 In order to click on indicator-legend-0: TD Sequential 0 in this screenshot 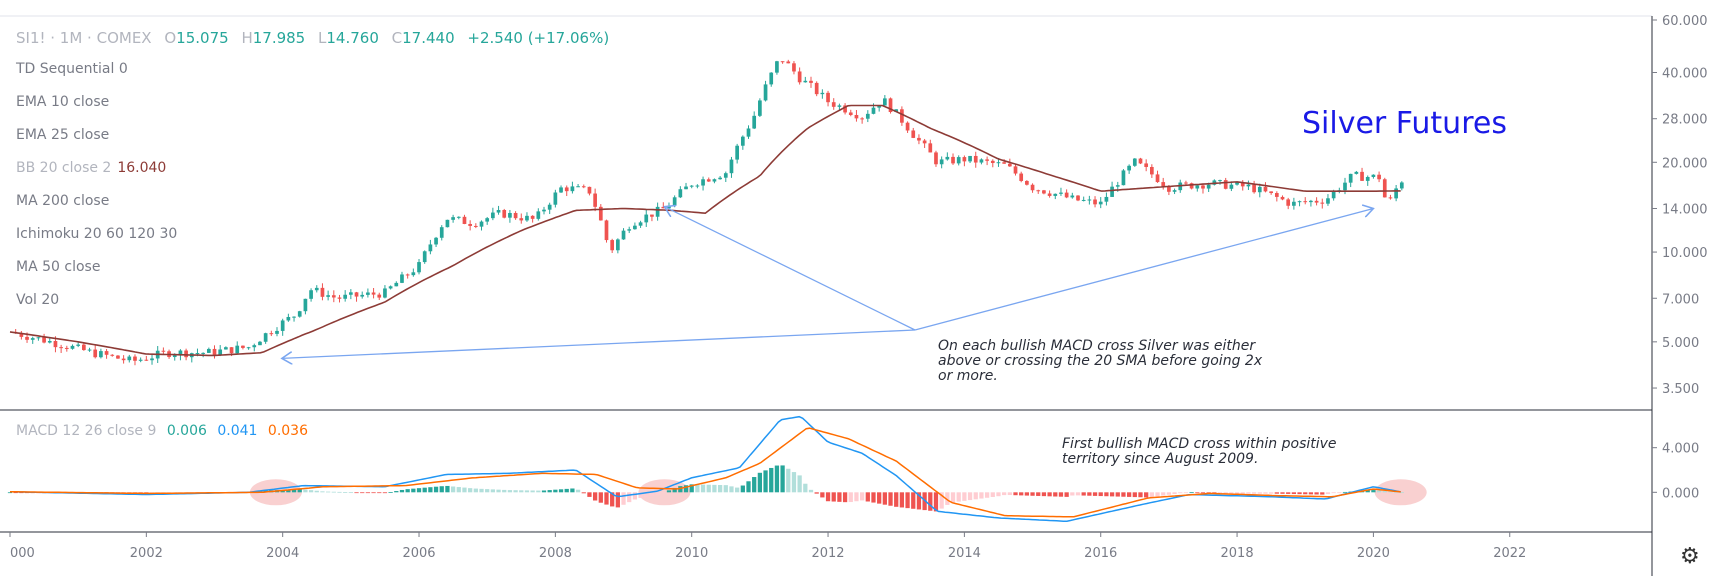, I will do `click(72, 69)`.